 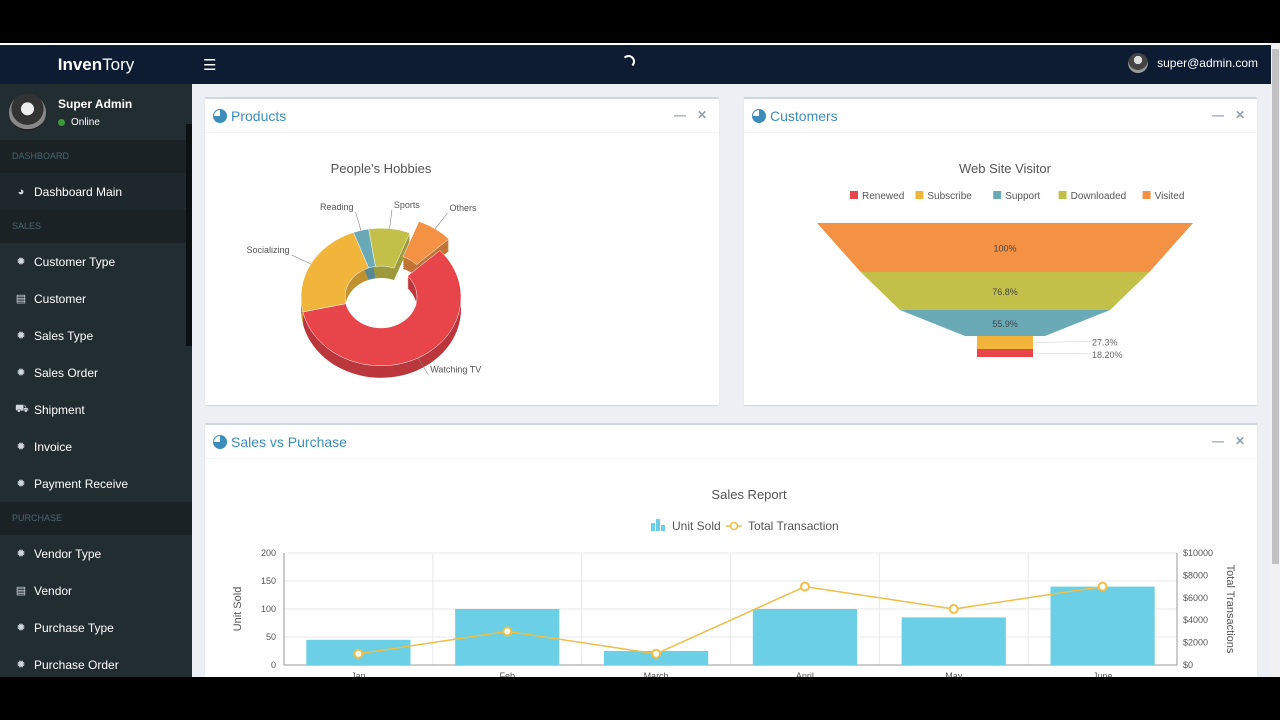 What do you see at coordinates (96, 661) in the screenshot?
I see `sidebar-item-purchase-order: ✹ Purchase Order` at bounding box center [96, 661].